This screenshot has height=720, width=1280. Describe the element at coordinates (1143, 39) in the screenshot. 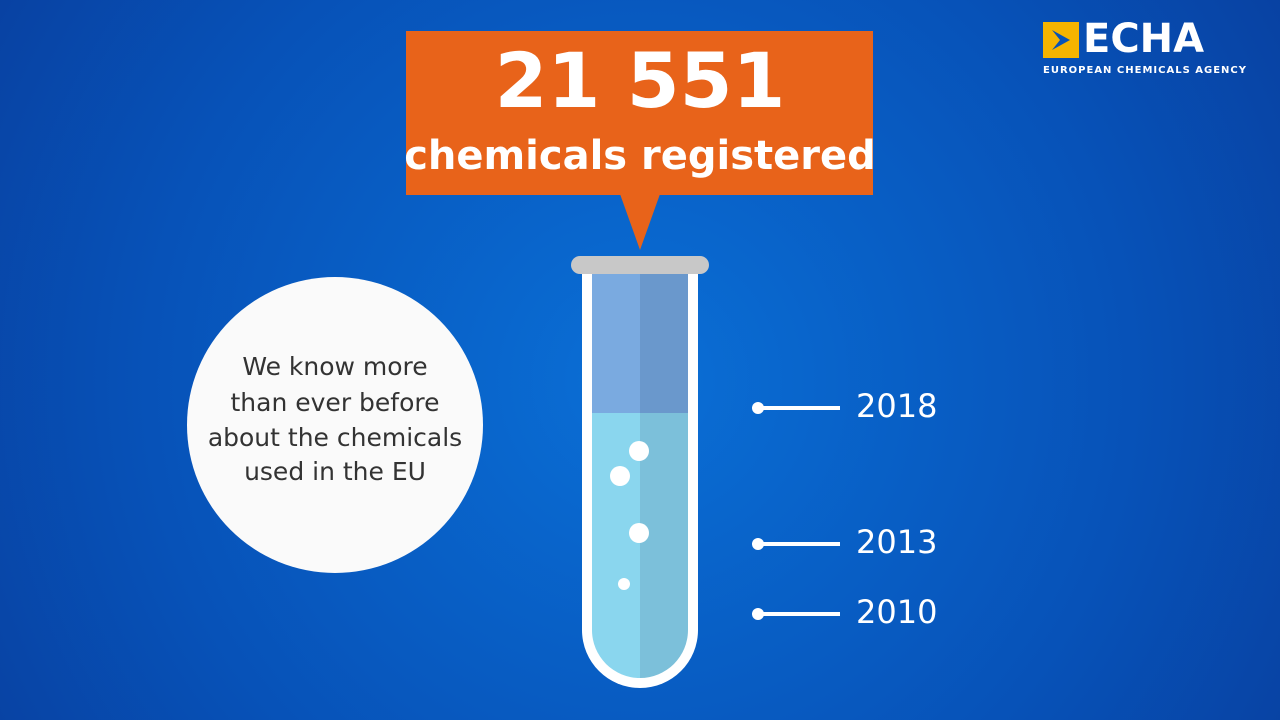

I see `logo-name: ECHA` at that location.